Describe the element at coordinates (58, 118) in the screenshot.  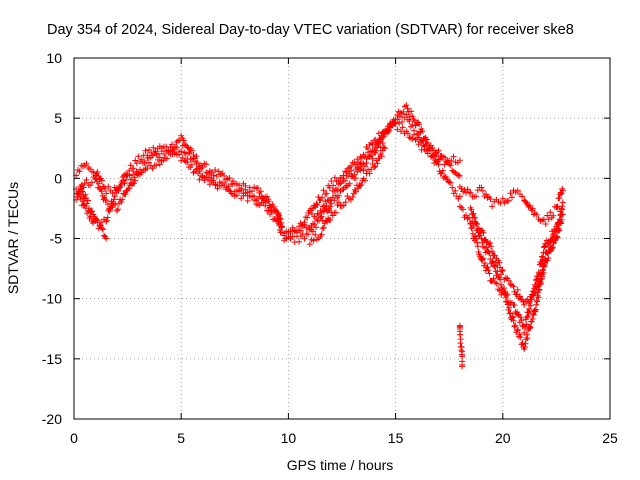
I see `y-tick-label: 5` at that location.